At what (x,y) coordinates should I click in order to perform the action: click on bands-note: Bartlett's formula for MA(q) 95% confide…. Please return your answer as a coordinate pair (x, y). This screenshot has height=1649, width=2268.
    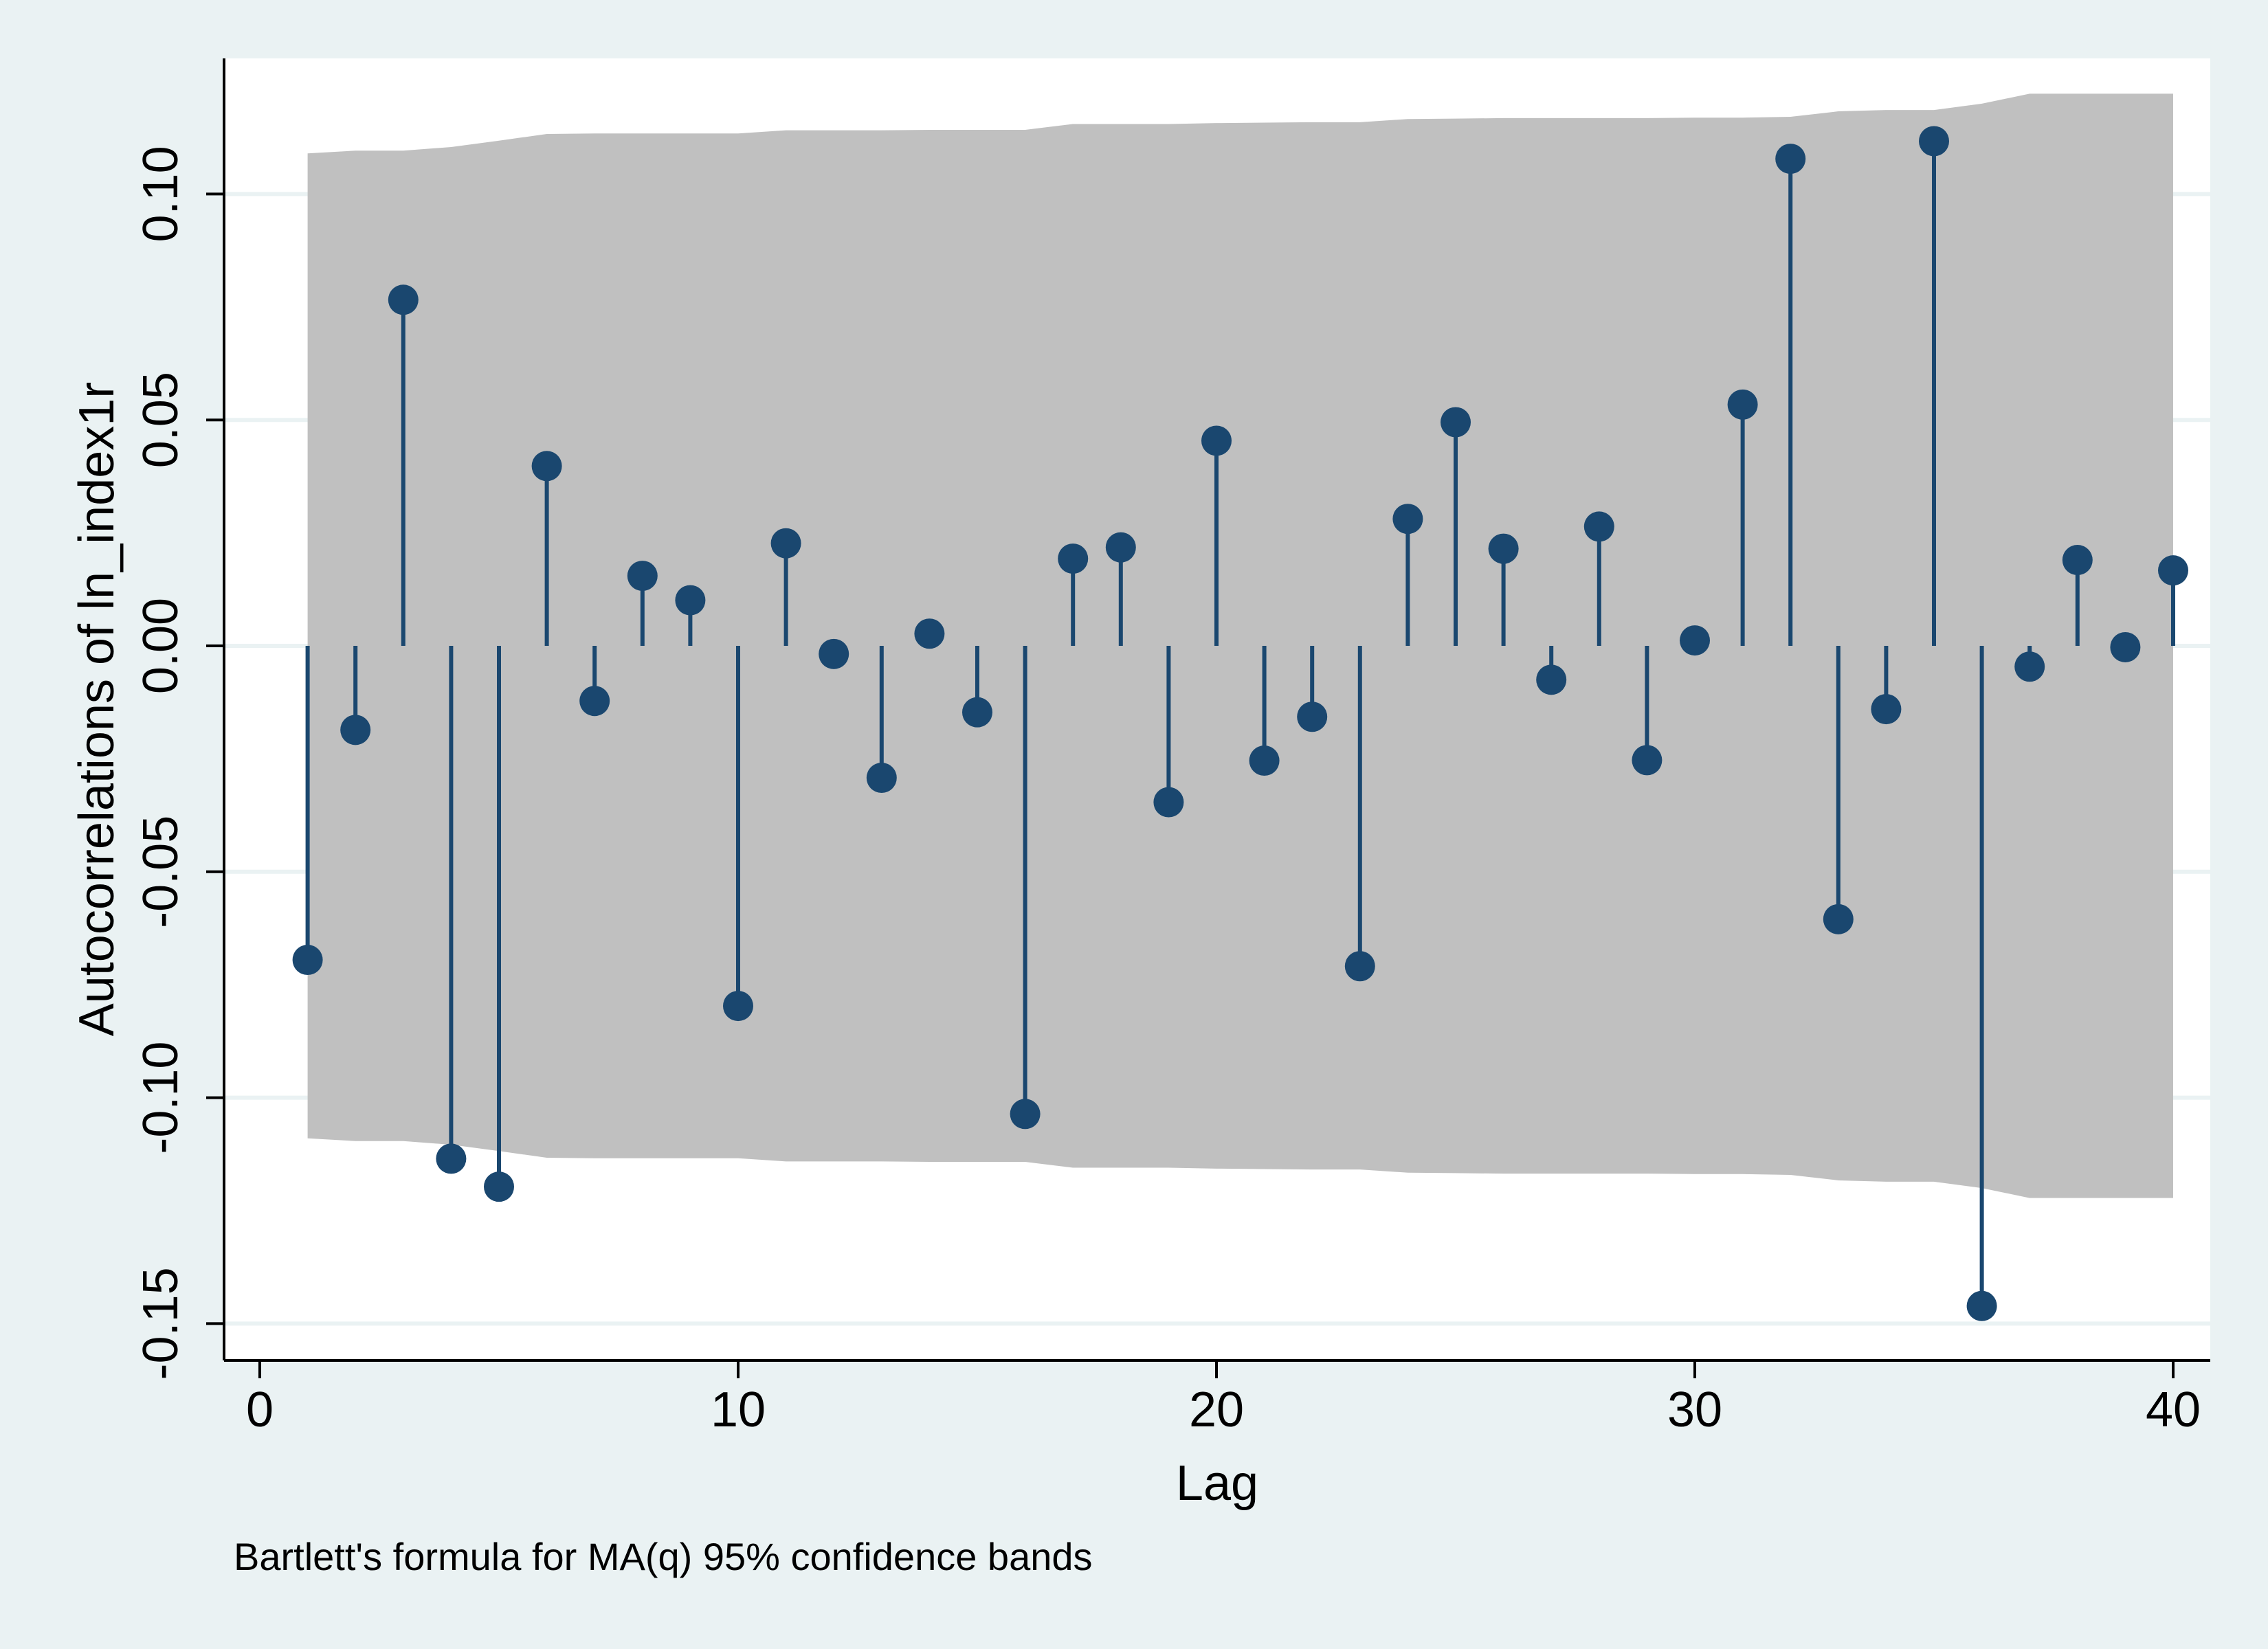
    Looking at the image, I should click on (663, 1556).